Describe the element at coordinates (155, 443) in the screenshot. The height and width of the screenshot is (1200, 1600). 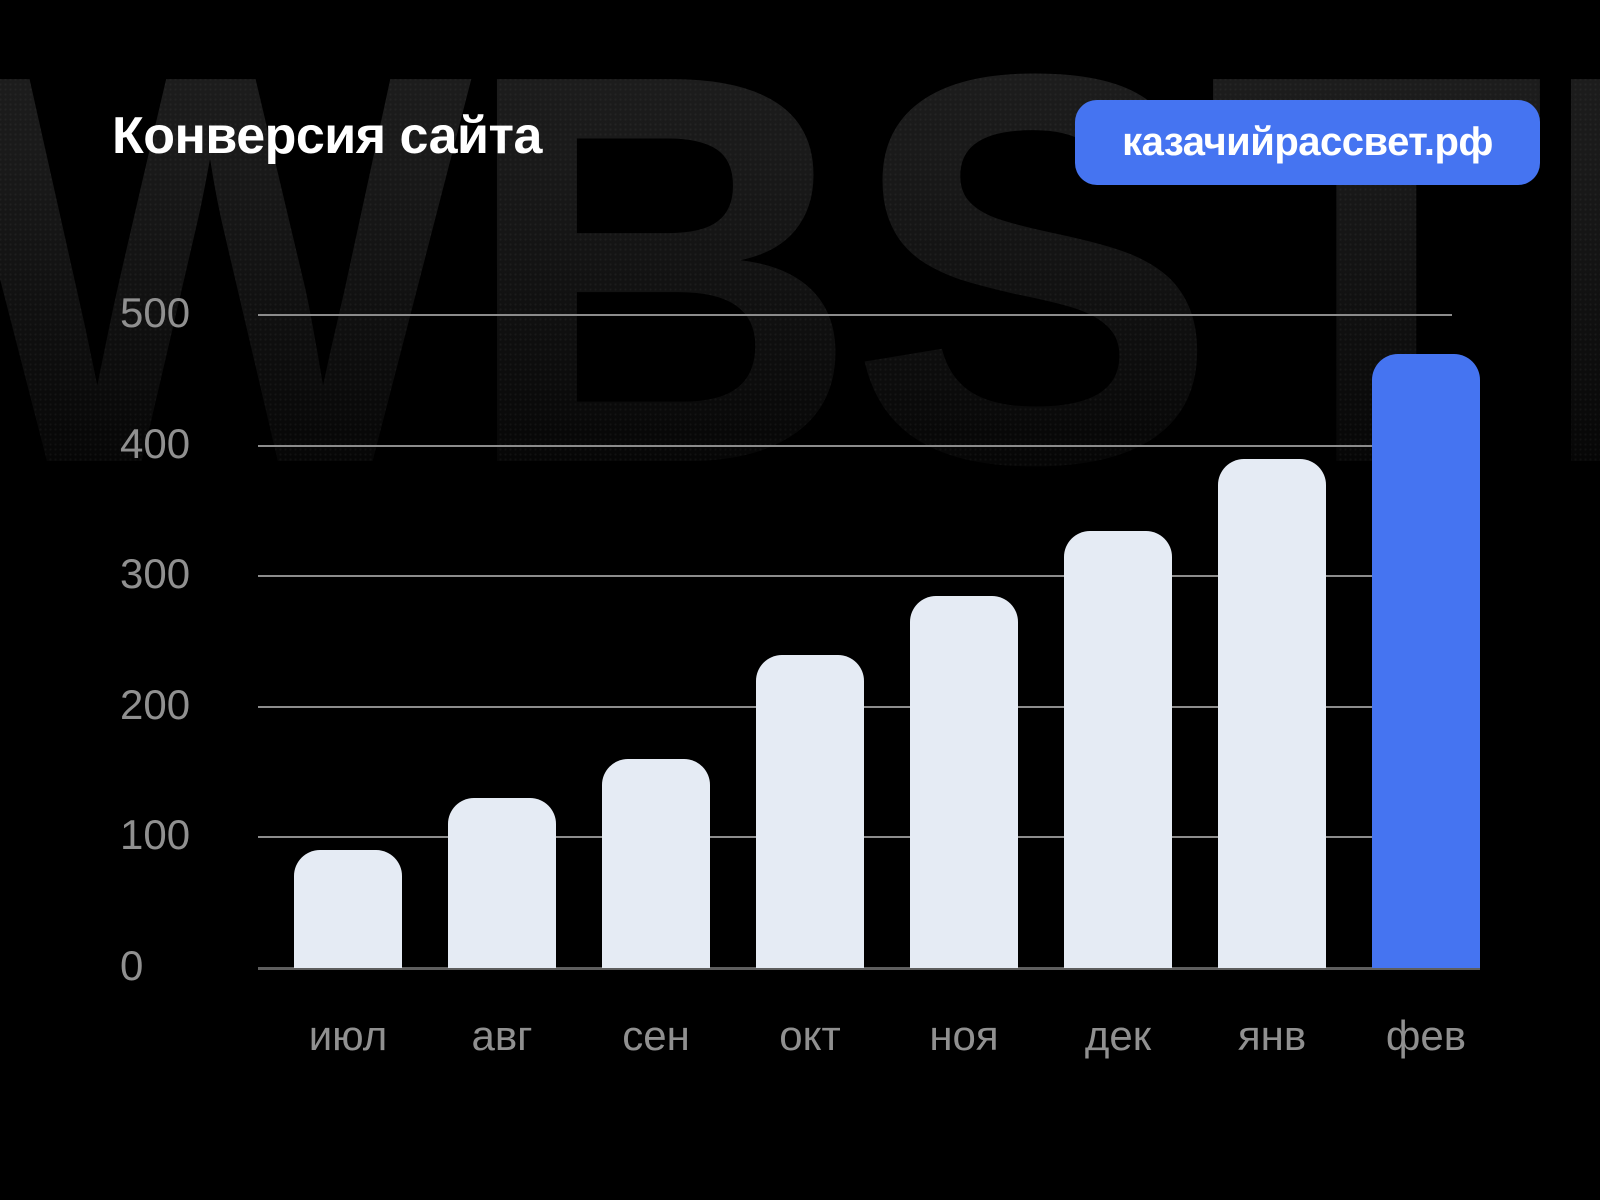
I see `y-tick-label-400: 400` at that location.